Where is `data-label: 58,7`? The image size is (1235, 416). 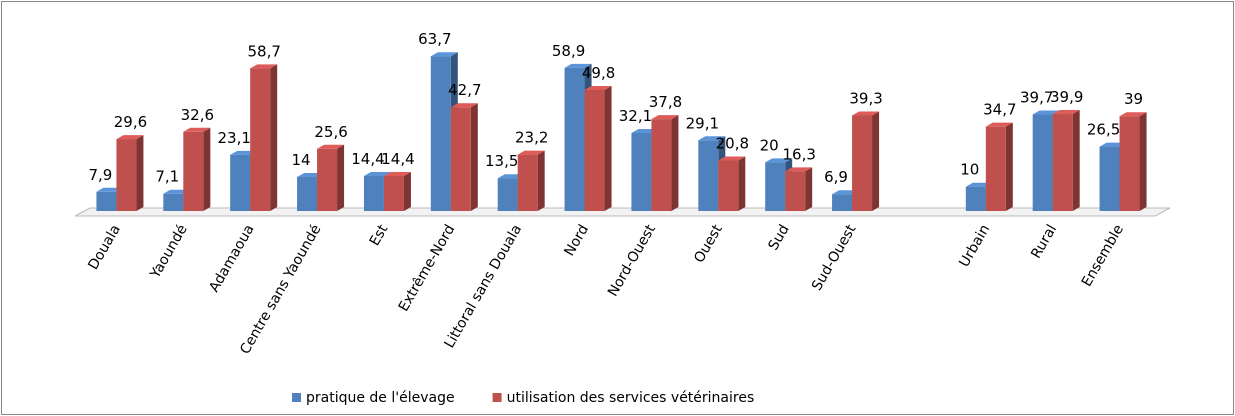 data-label: 58,7 is located at coordinates (263, 51).